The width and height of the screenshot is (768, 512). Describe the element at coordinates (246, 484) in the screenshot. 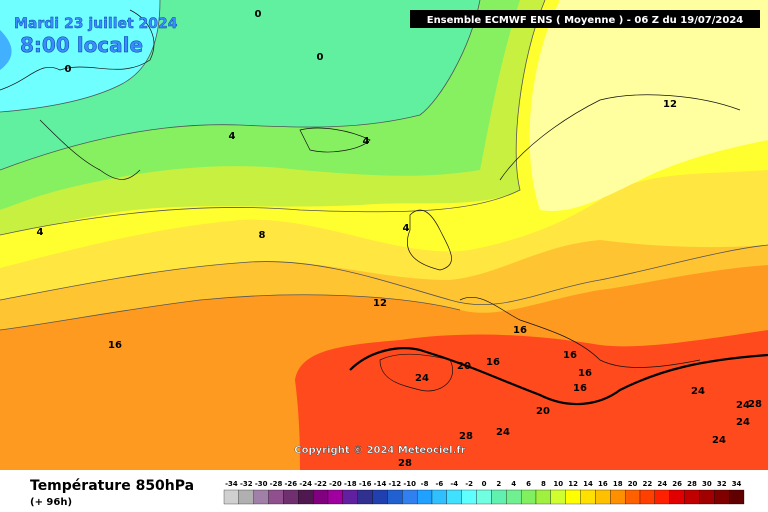

I see `scale-label: -32` at that location.